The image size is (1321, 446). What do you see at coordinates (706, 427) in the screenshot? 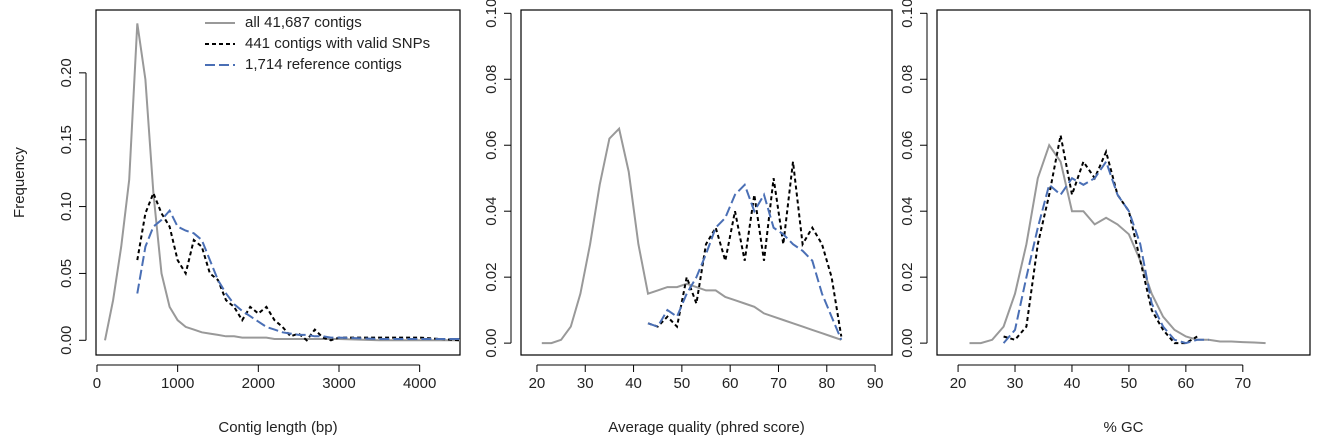
I see `x-axis-label: Average quality (phred score)` at bounding box center [706, 427].